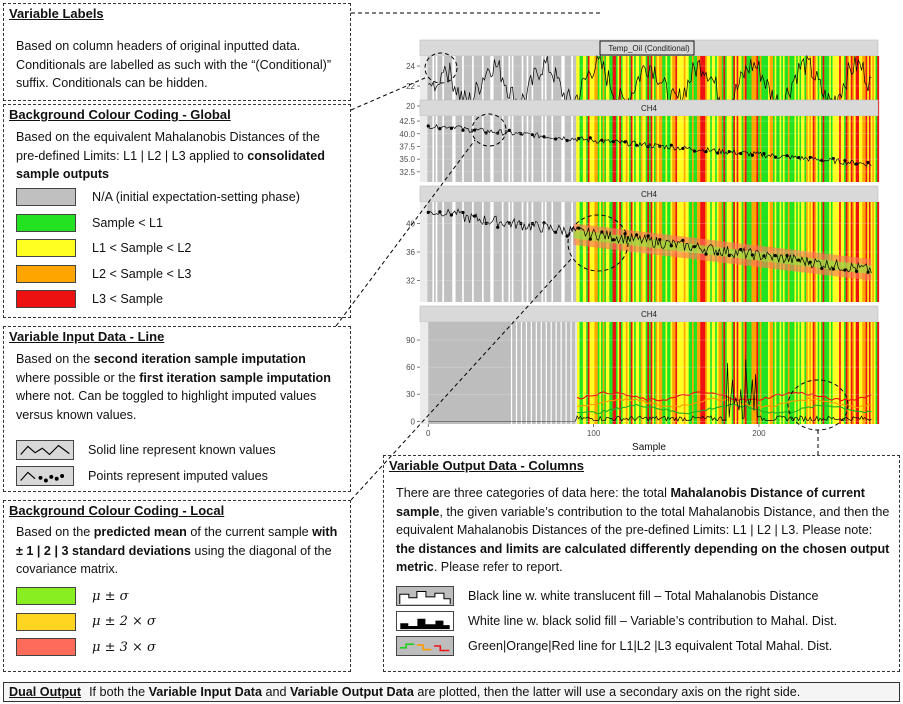 The width and height of the screenshot is (903, 704). I want to click on bg-global-legend-label: L1 < Sample < L2, so click(142, 248).